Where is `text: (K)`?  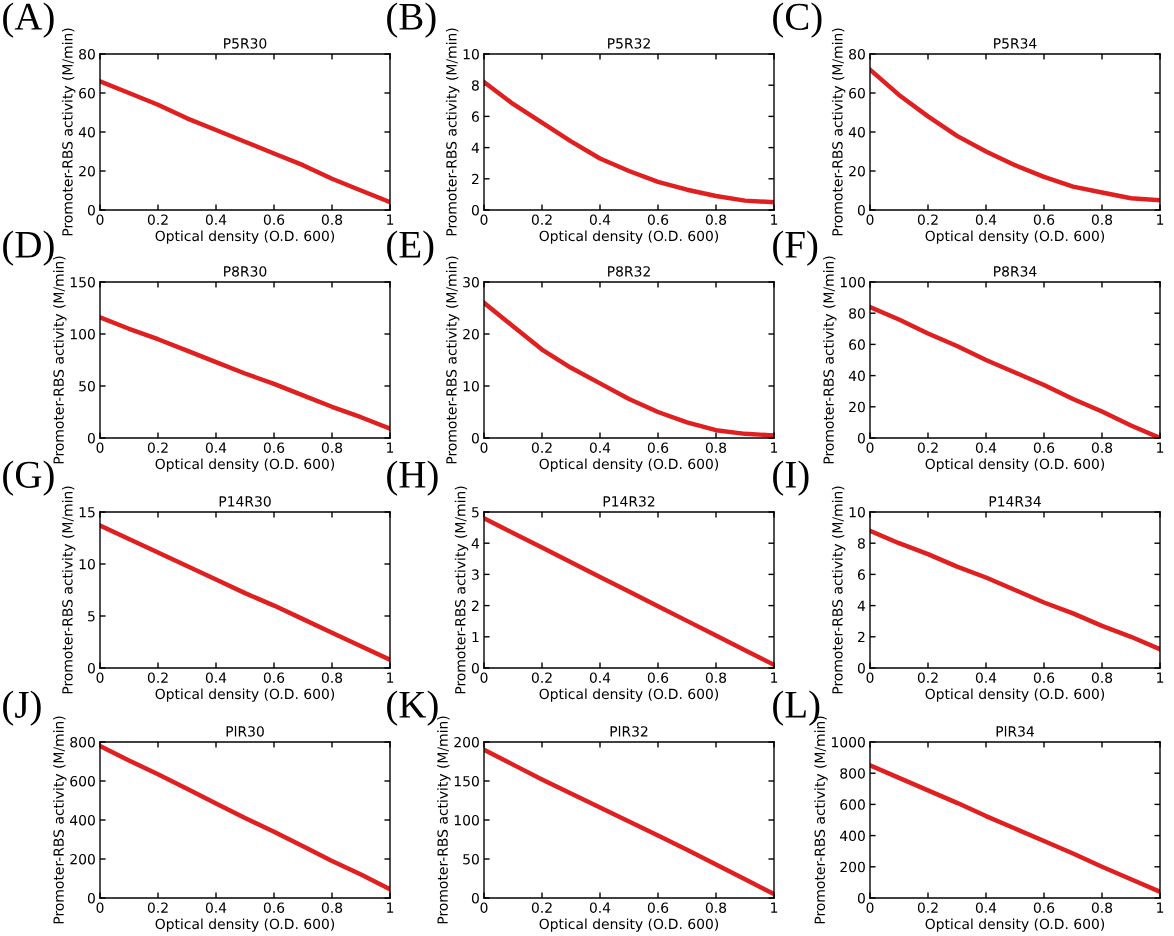
text: (K) is located at coordinates (412, 708).